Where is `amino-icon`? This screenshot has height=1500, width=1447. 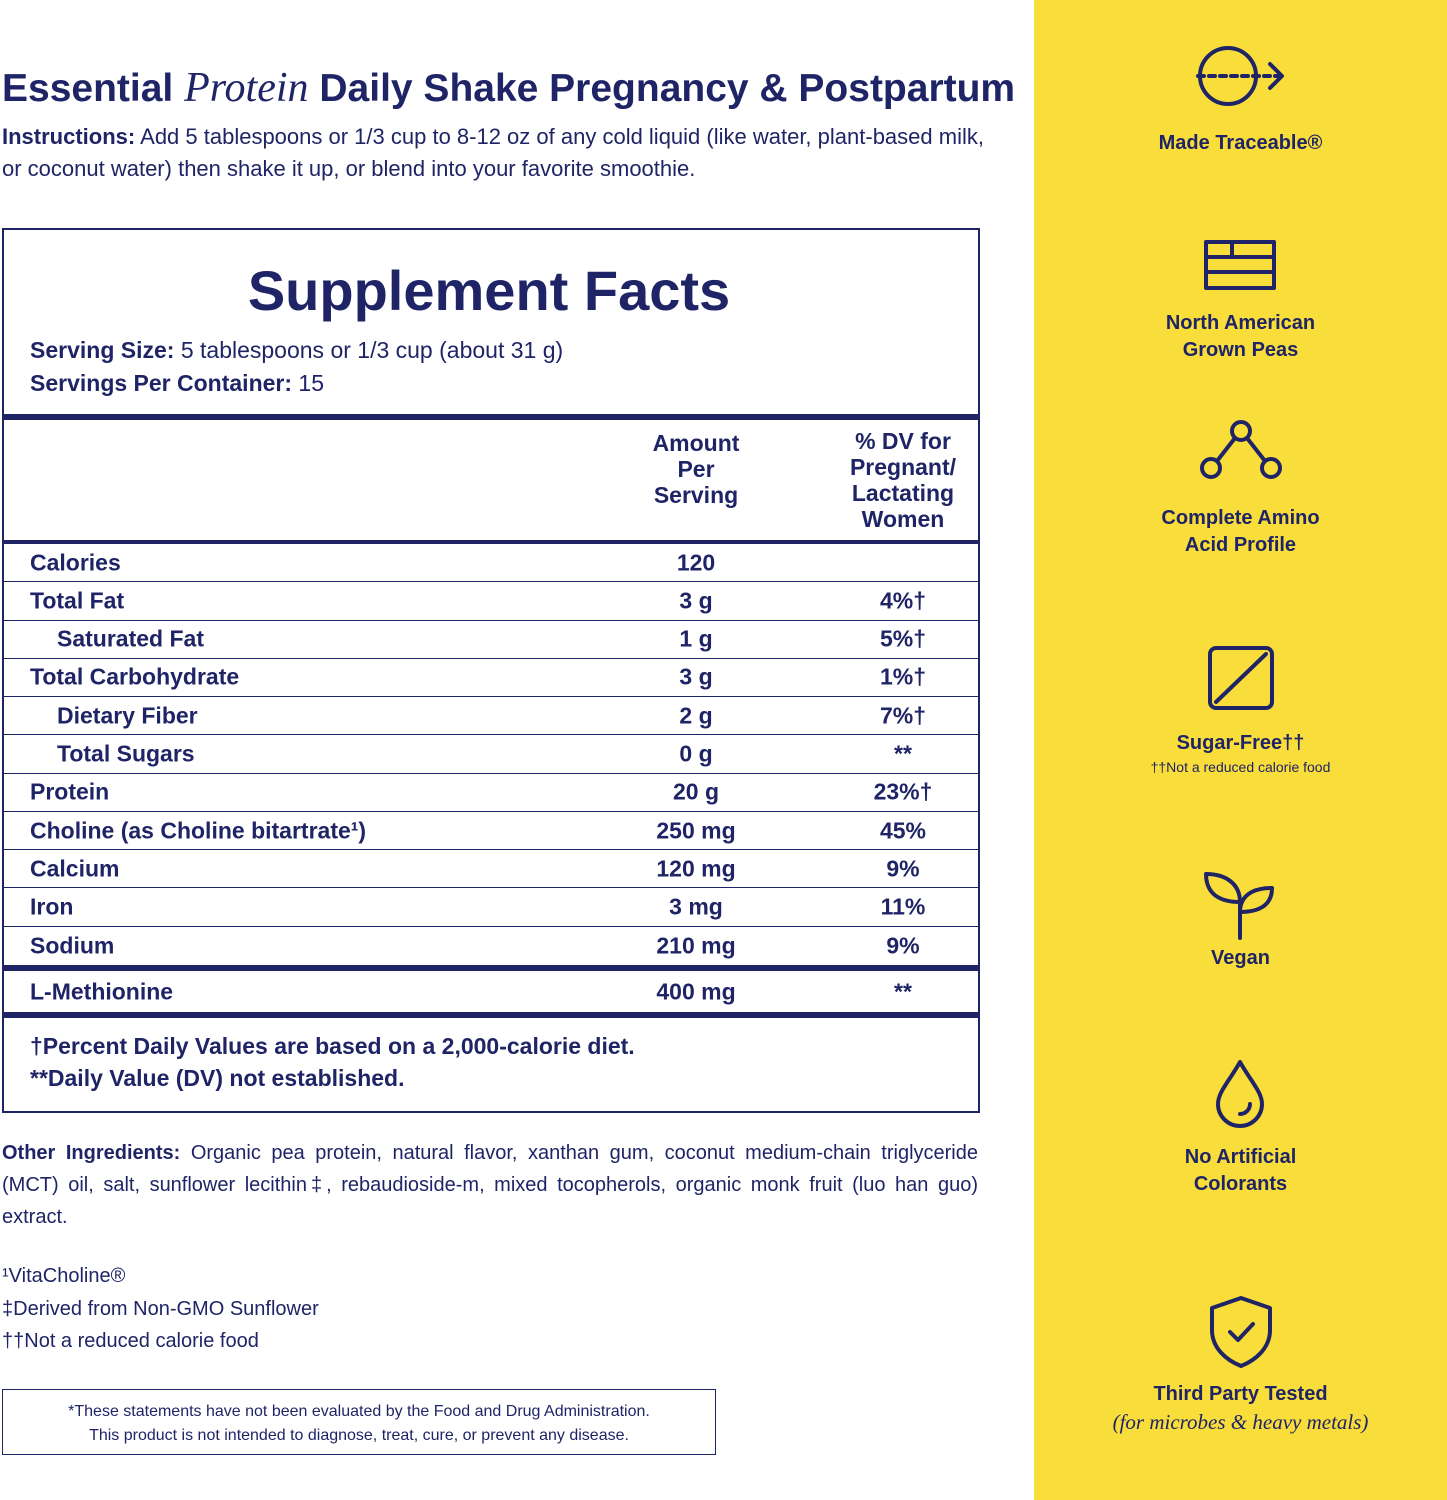
amino-icon is located at coordinates (1241, 449).